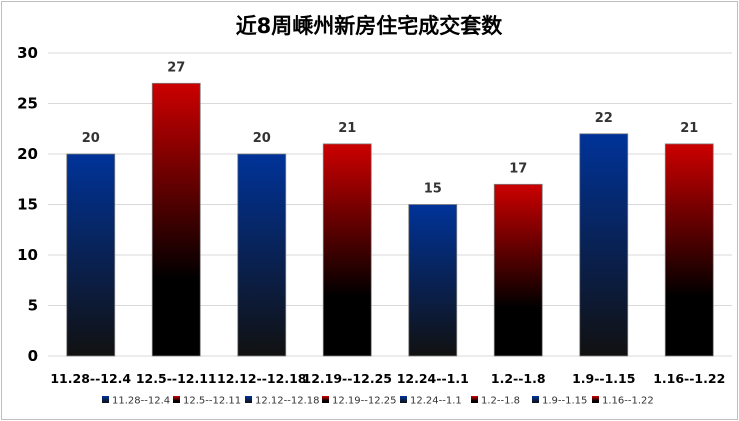  Describe the element at coordinates (176, 67) in the screenshot. I see `value-label: 27` at that location.